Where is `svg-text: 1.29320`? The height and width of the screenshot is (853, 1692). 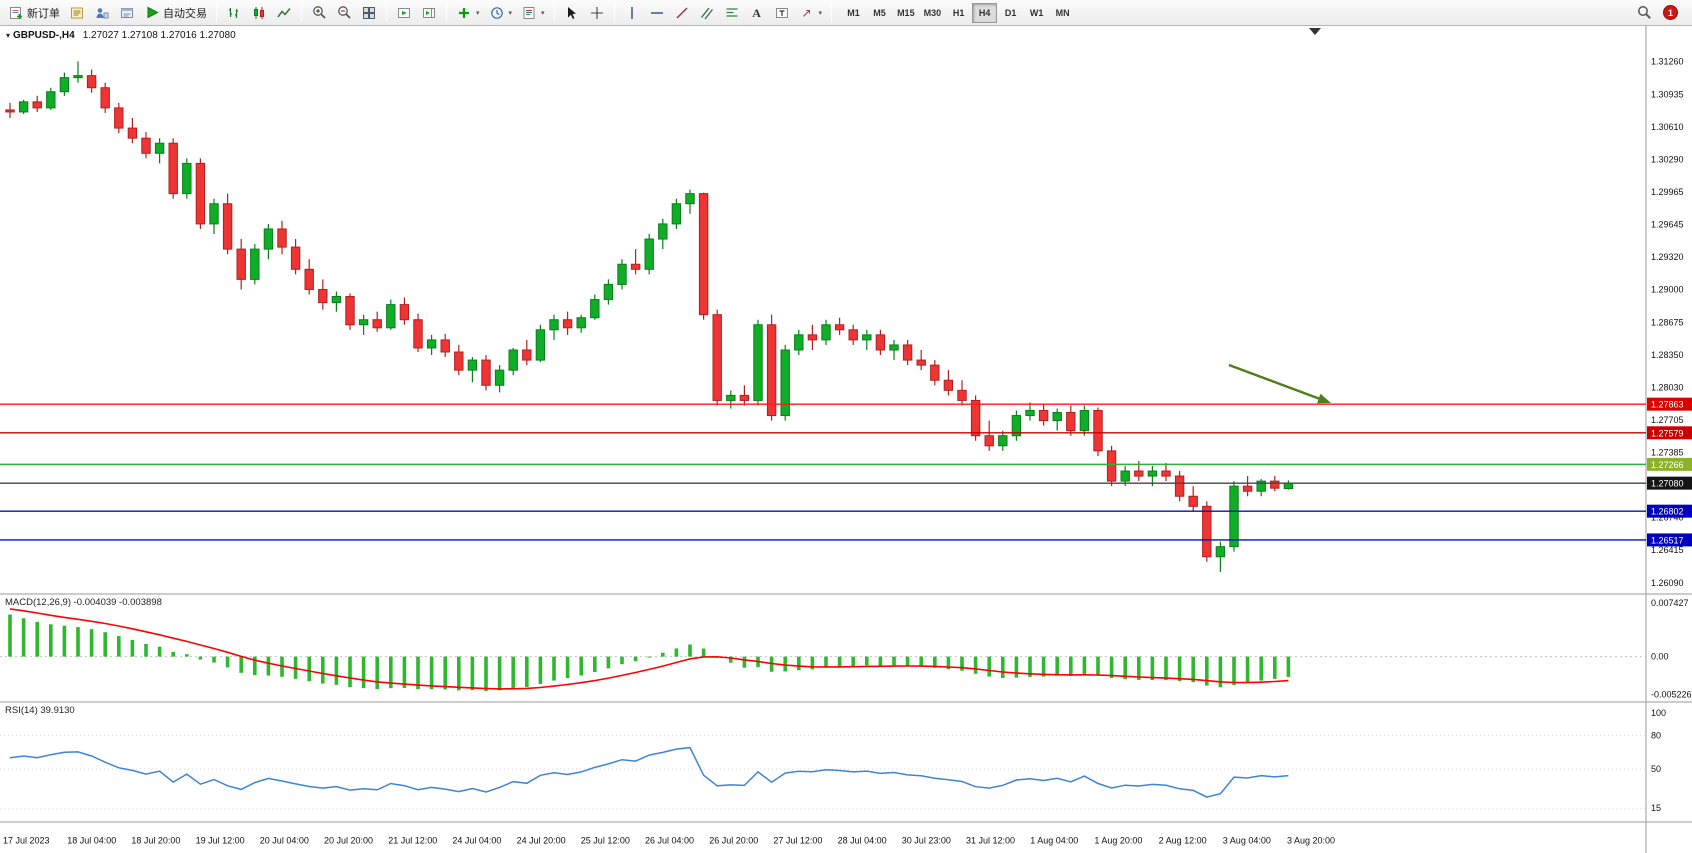
svg-text: 1.29320 is located at coordinates (1667, 257).